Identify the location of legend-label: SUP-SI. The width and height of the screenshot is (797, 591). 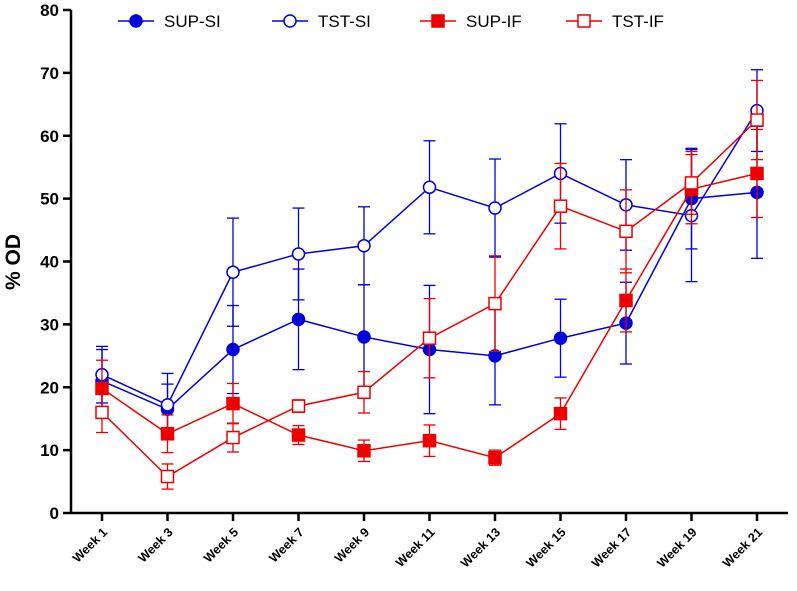
(192, 21).